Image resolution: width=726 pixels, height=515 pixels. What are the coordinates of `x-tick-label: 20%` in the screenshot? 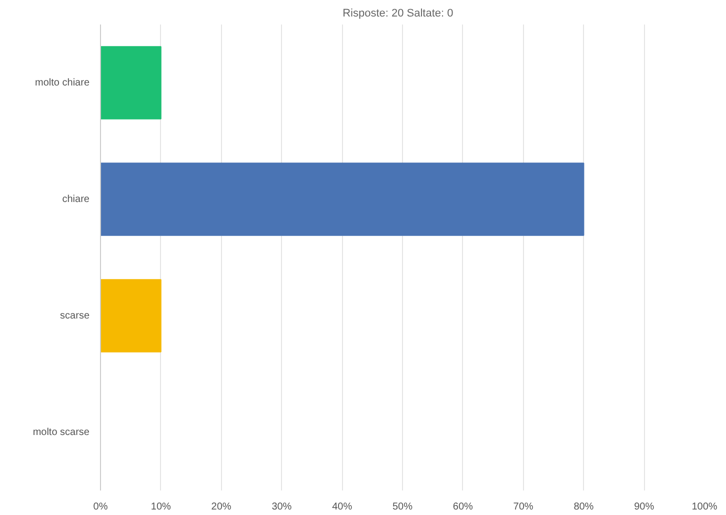 It's located at (221, 507).